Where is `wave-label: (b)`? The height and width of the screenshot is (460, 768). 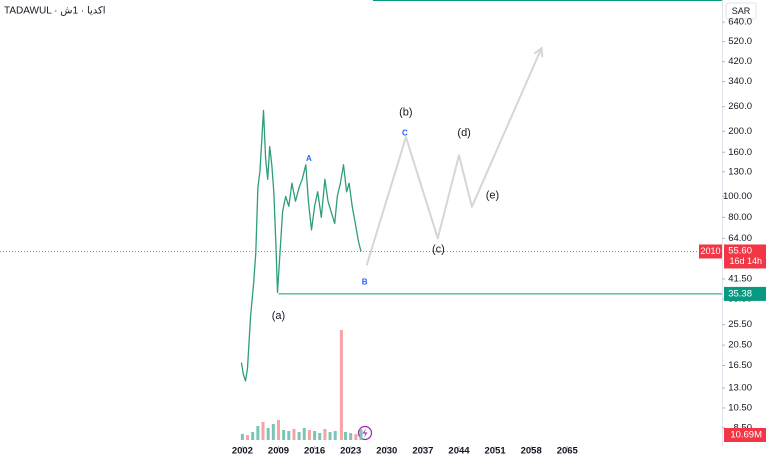 wave-label: (b) is located at coordinates (405, 113).